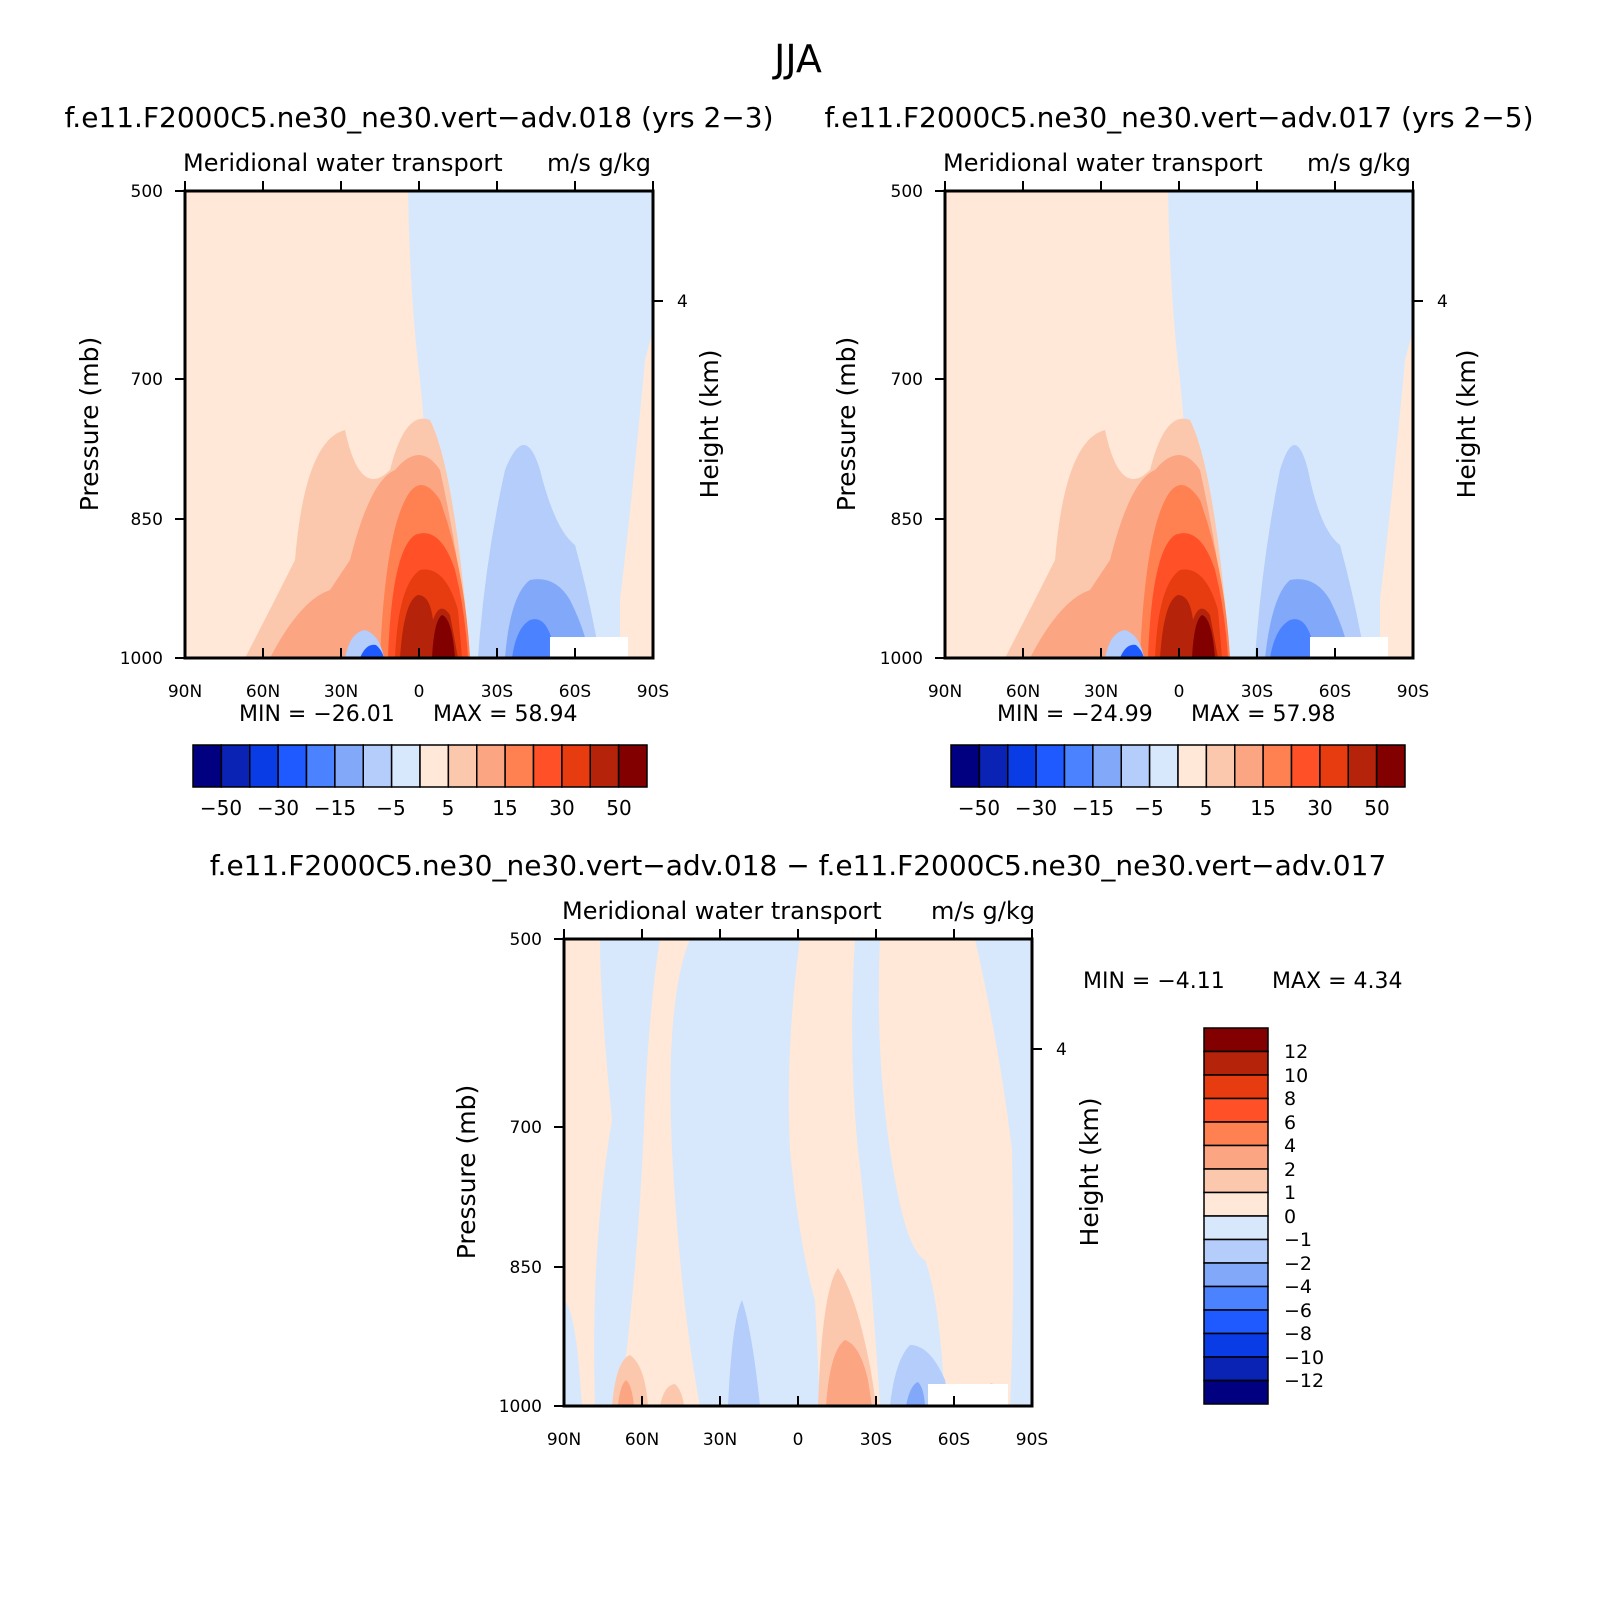  Describe the element at coordinates (520, 1407) in the screenshot. I see `panel-3-ytick-1000: 1000` at that location.